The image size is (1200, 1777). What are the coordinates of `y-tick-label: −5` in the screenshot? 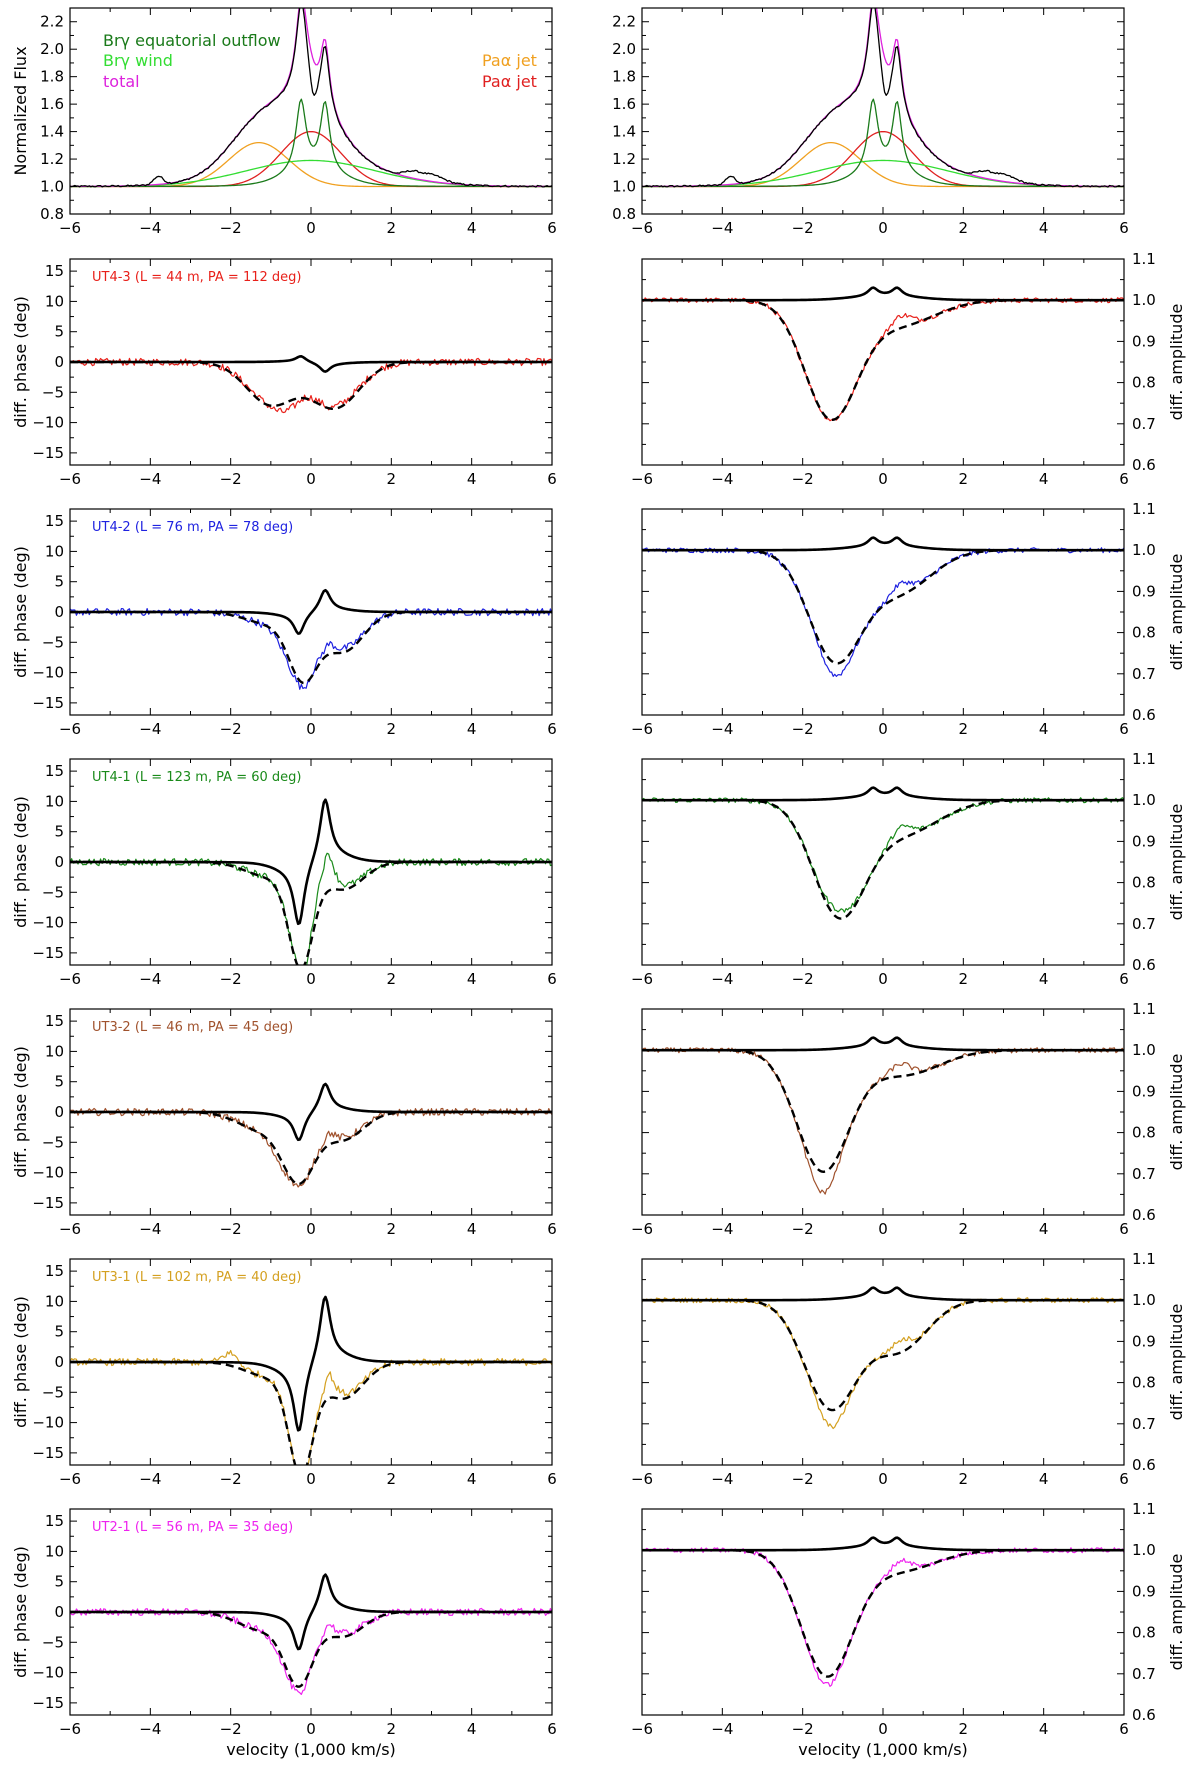 It's located at (53, 1392).